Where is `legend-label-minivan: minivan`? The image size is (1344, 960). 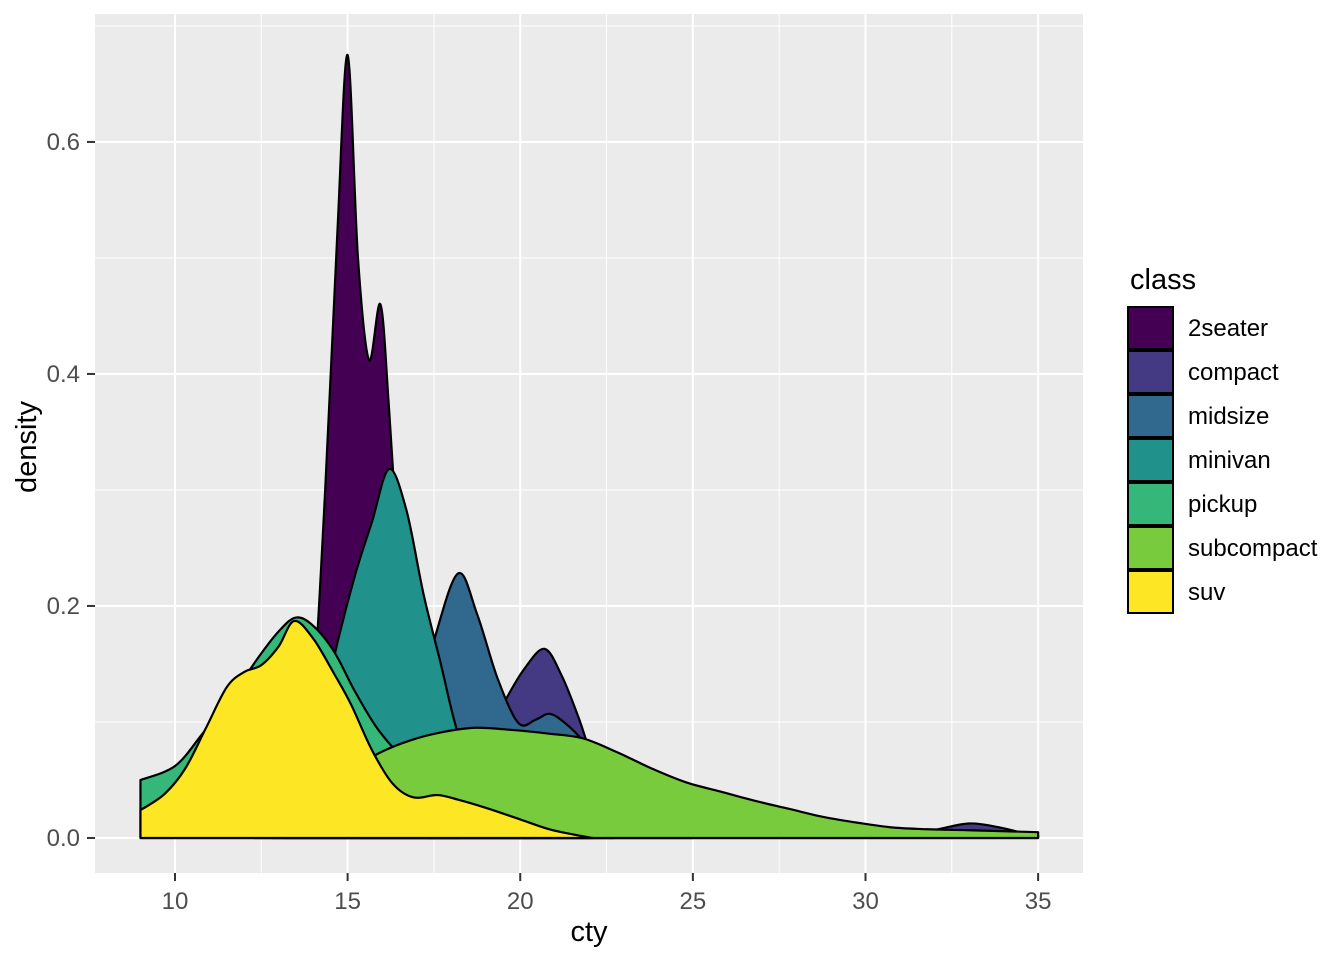
legend-label-minivan: minivan is located at coordinates (1229, 460).